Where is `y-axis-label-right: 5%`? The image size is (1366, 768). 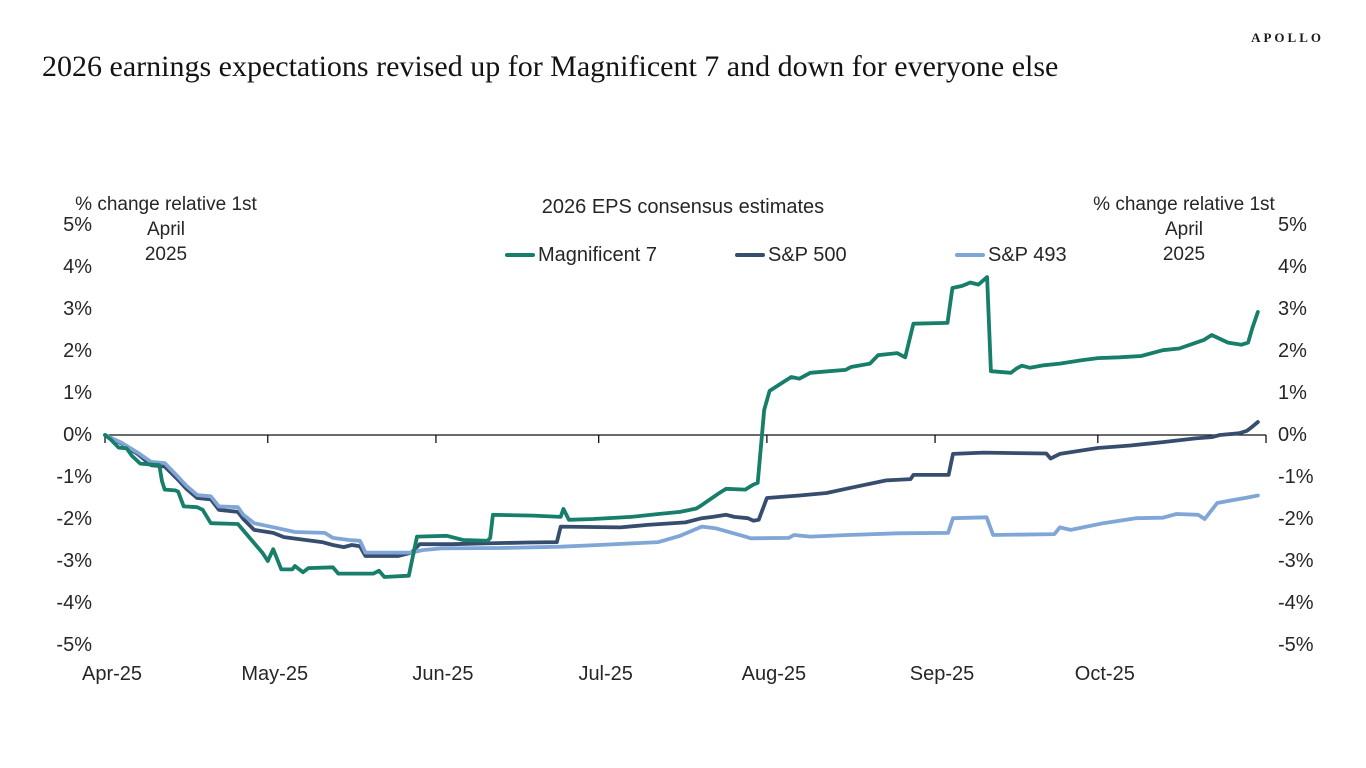 y-axis-label-right: 5% is located at coordinates (1292, 225).